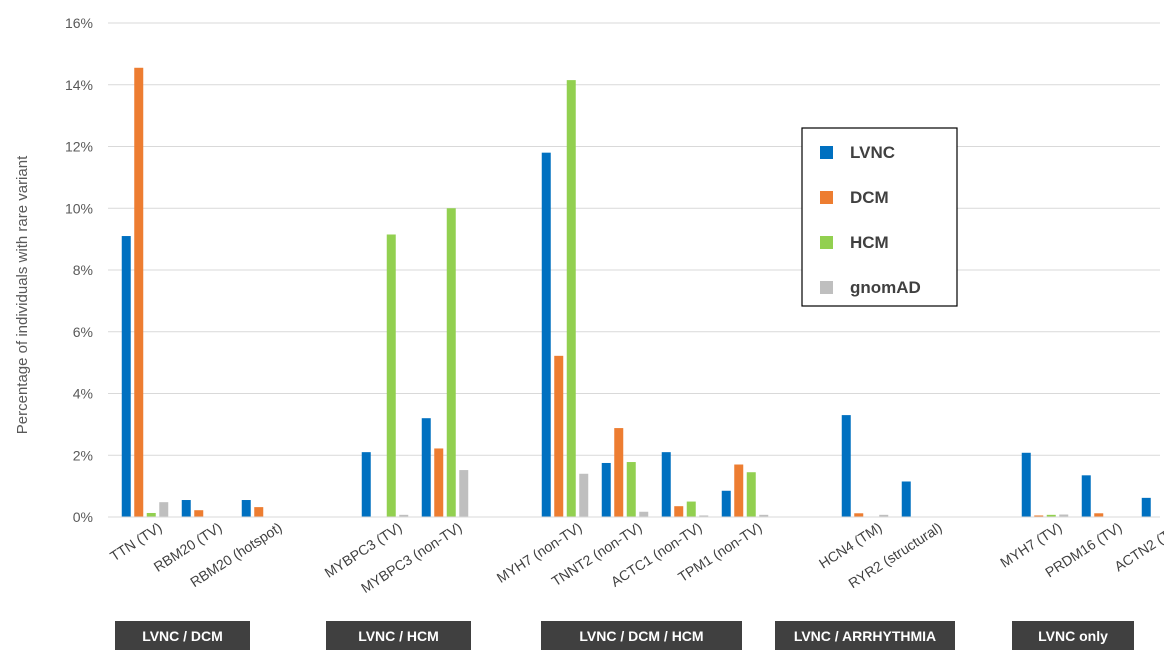 The image size is (1164, 652). I want to click on legend-label-gnomad: gnomAD, so click(885, 287).